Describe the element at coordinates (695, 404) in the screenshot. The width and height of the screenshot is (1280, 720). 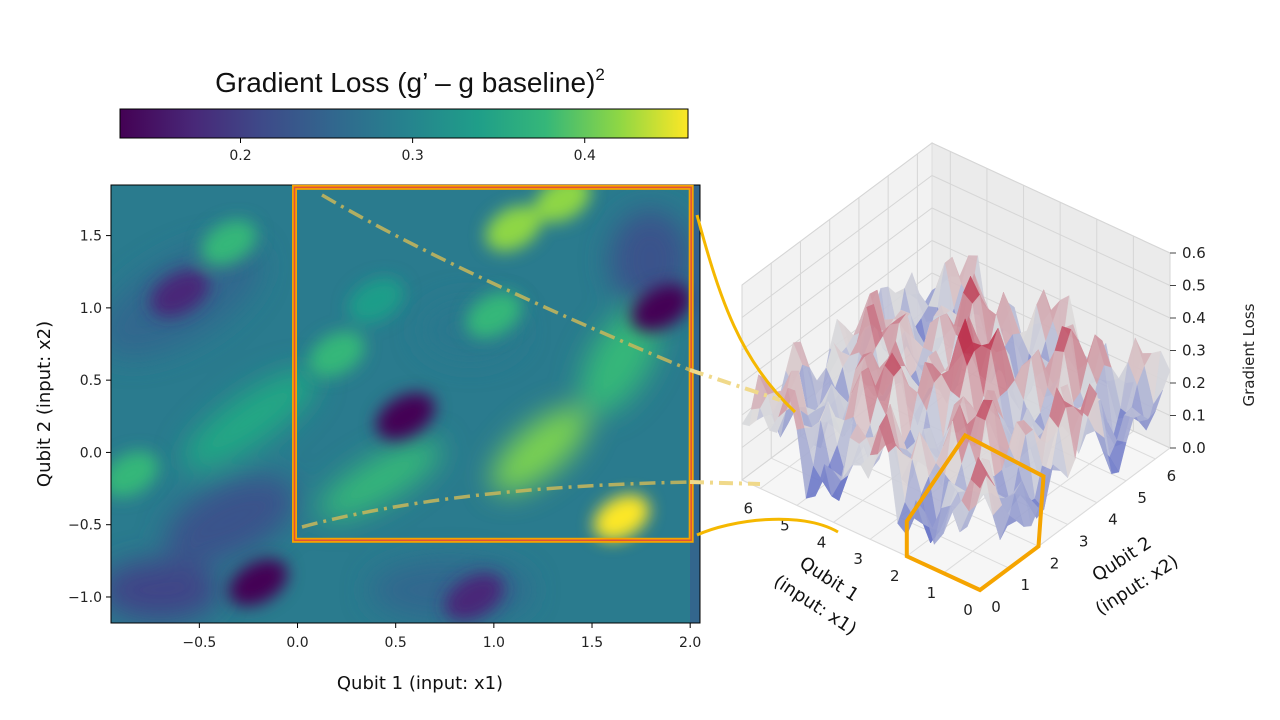
I see `heatmap-edge-band` at that location.